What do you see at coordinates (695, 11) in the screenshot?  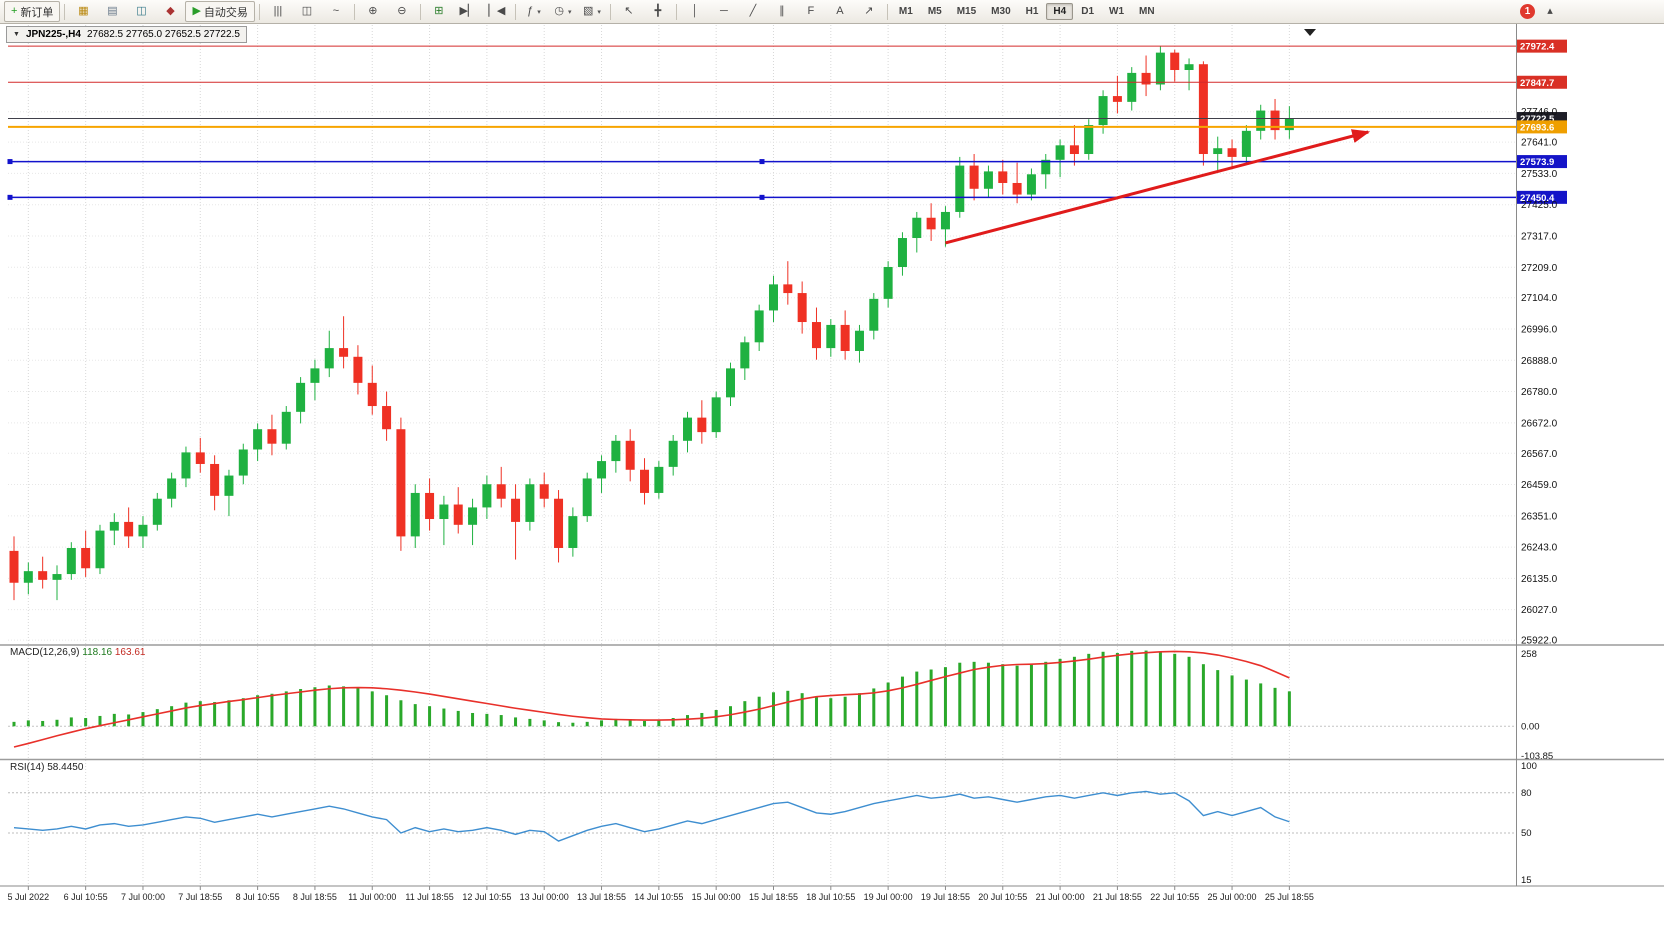 I see `vertical-line-button: │` at bounding box center [695, 11].